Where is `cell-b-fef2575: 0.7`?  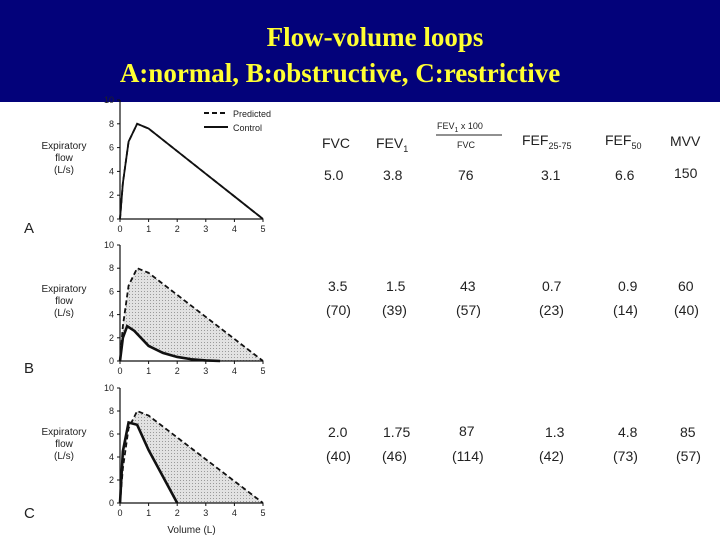
cell-b-fef2575: 0.7 is located at coordinates (552, 286).